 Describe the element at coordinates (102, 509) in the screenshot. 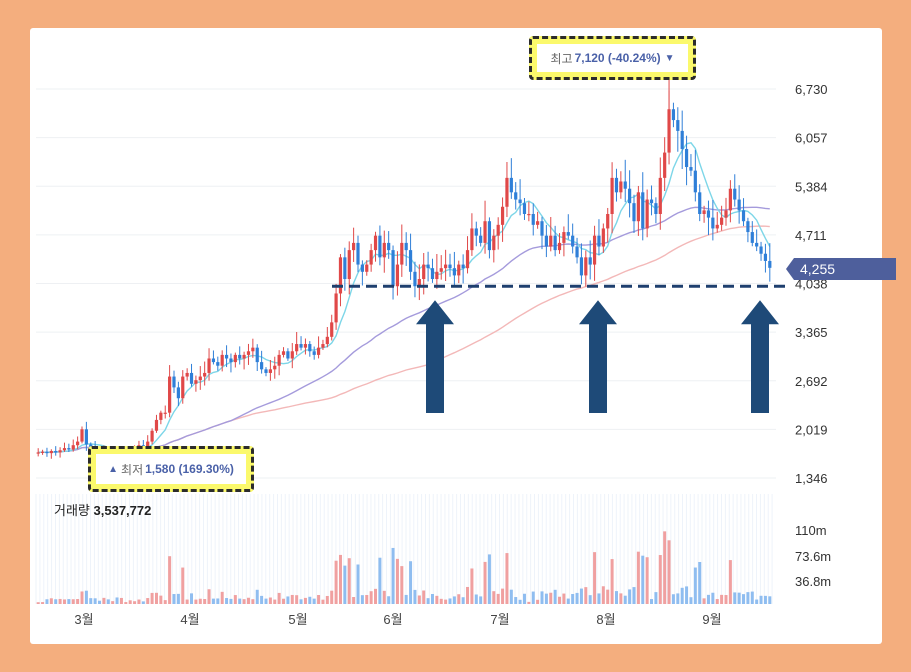

I see `volume-readout: 거래량 3,537,772` at that location.